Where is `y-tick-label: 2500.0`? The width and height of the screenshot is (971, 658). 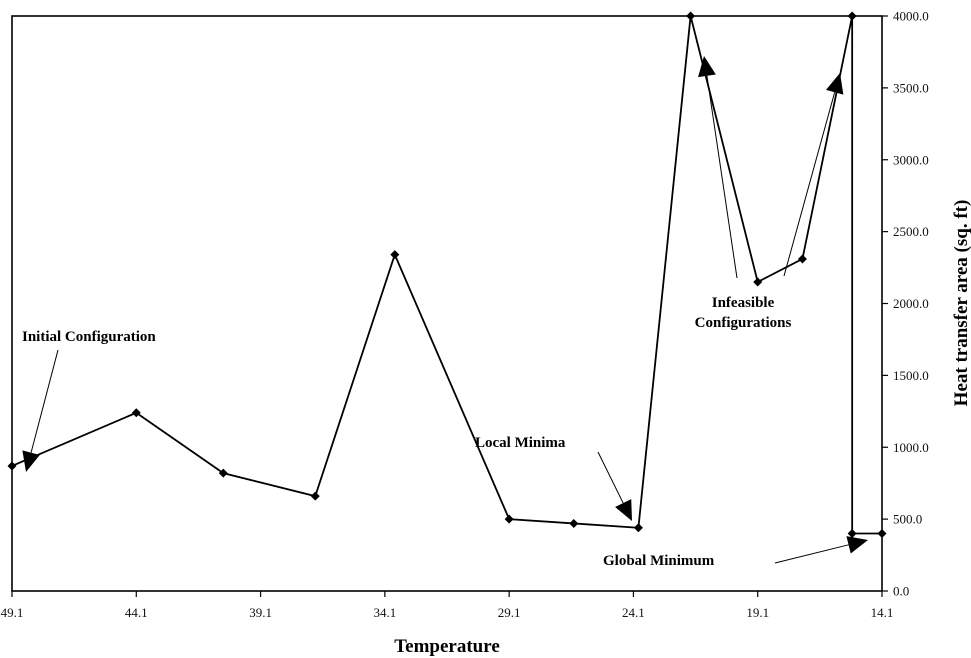 y-tick-label: 2500.0 is located at coordinates (911, 231).